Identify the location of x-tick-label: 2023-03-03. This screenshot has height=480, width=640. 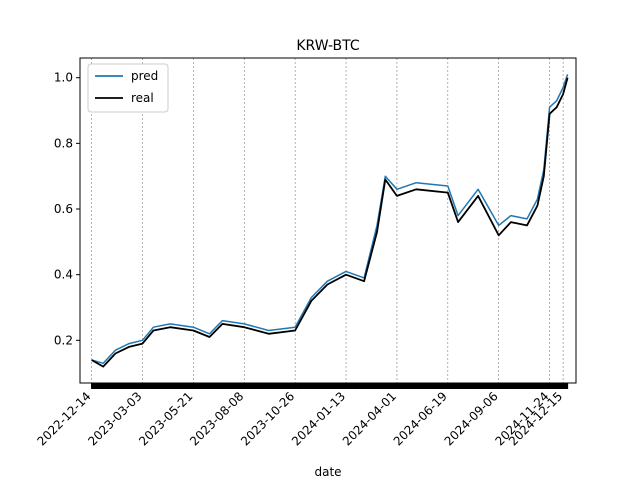
(114, 418).